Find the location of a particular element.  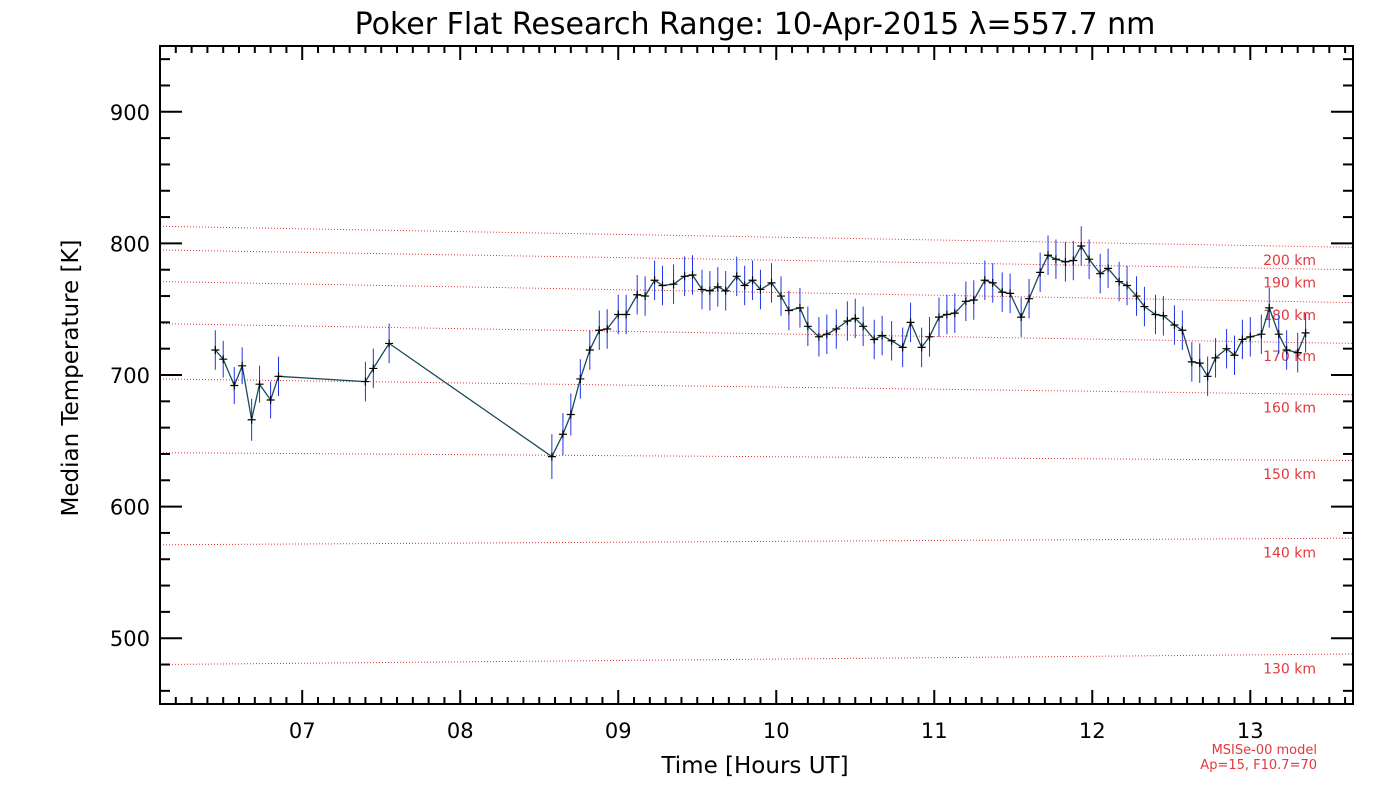

x-axis-label: Time [Hours UT] is located at coordinates (754, 766).